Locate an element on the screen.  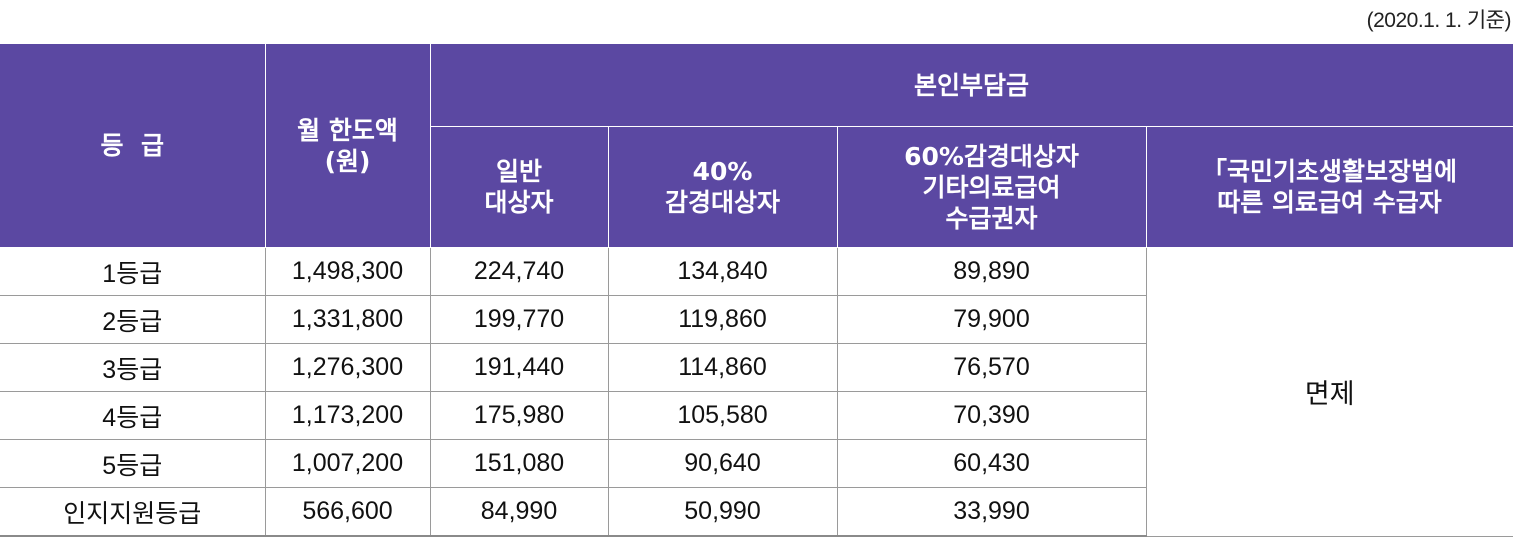
cell-general: 84,990 is located at coordinates (519, 512).